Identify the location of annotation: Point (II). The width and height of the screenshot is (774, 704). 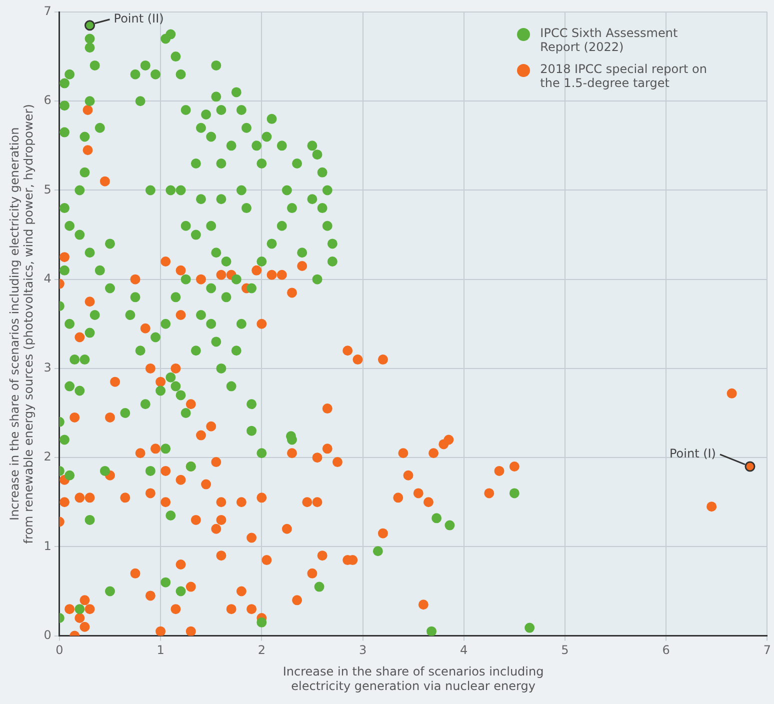
(139, 18).